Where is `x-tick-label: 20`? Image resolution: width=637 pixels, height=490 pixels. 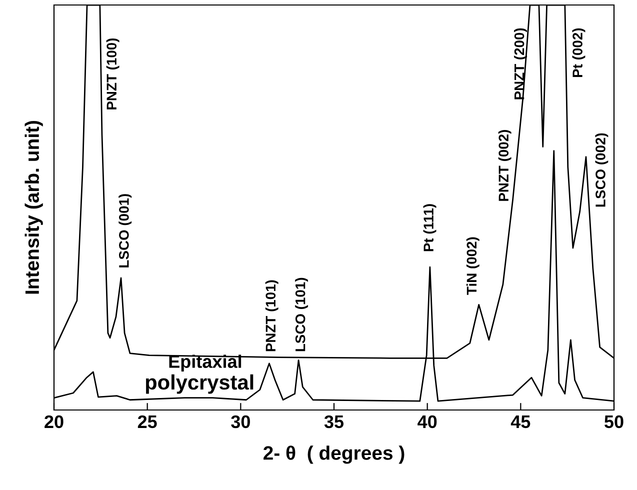
x-tick-label: 20 is located at coordinates (54, 421).